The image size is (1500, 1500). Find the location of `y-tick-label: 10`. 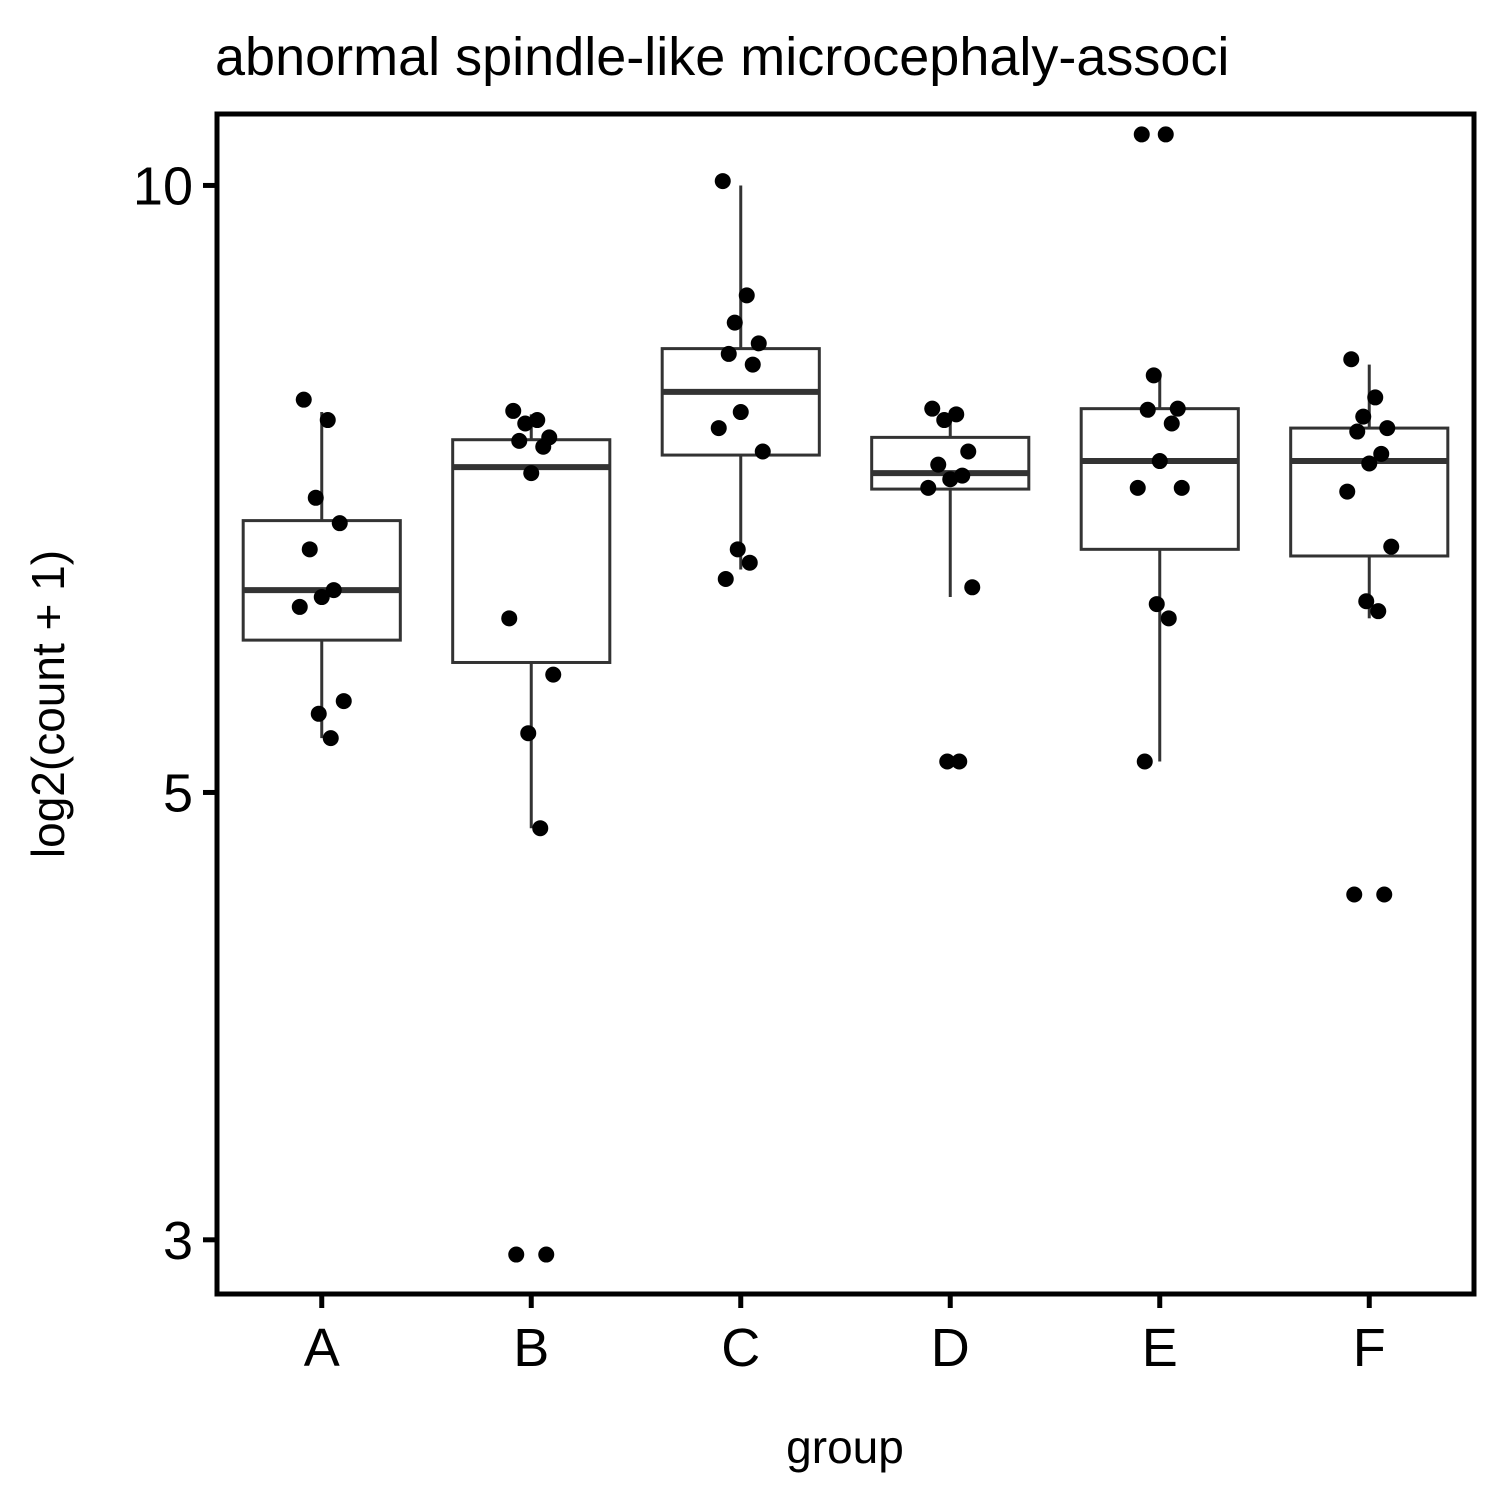

y-tick-label: 10 is located at coordinates (163, 186).